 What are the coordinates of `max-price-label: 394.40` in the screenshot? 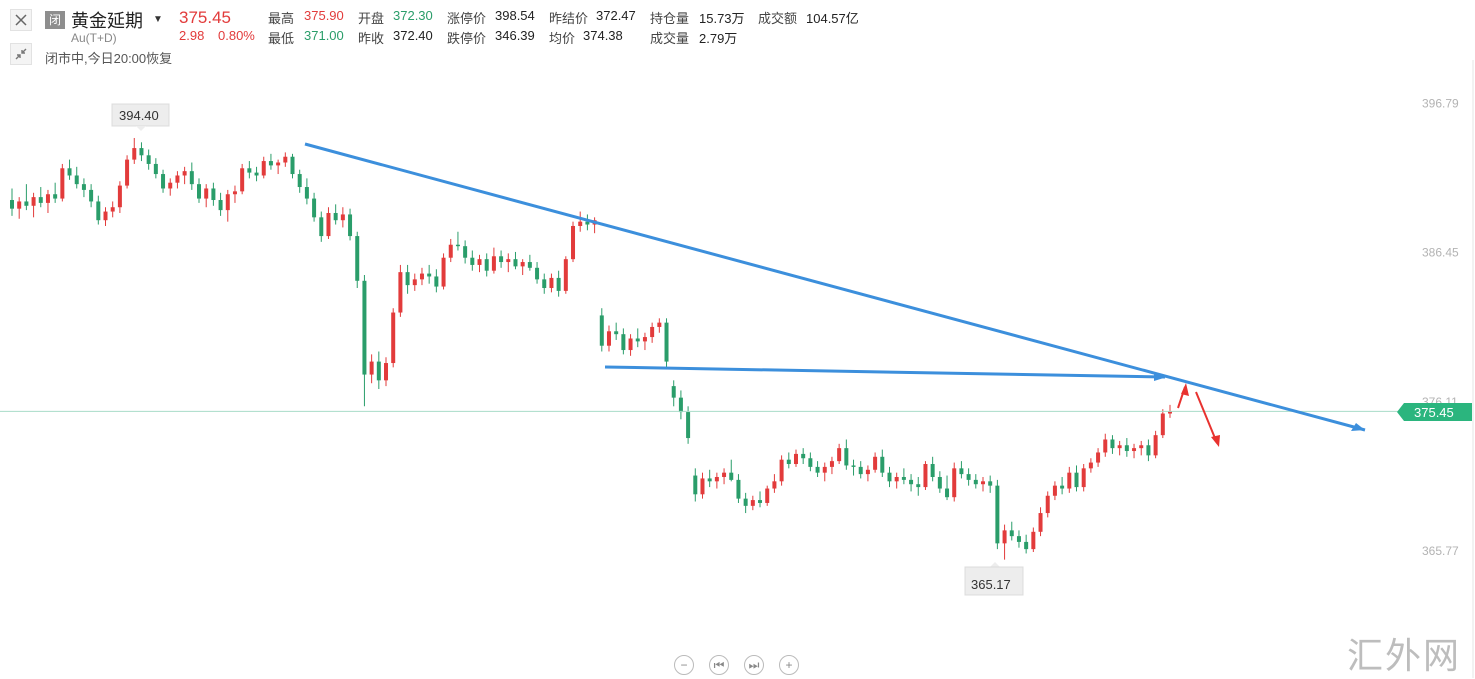 It's located at (139, 115).